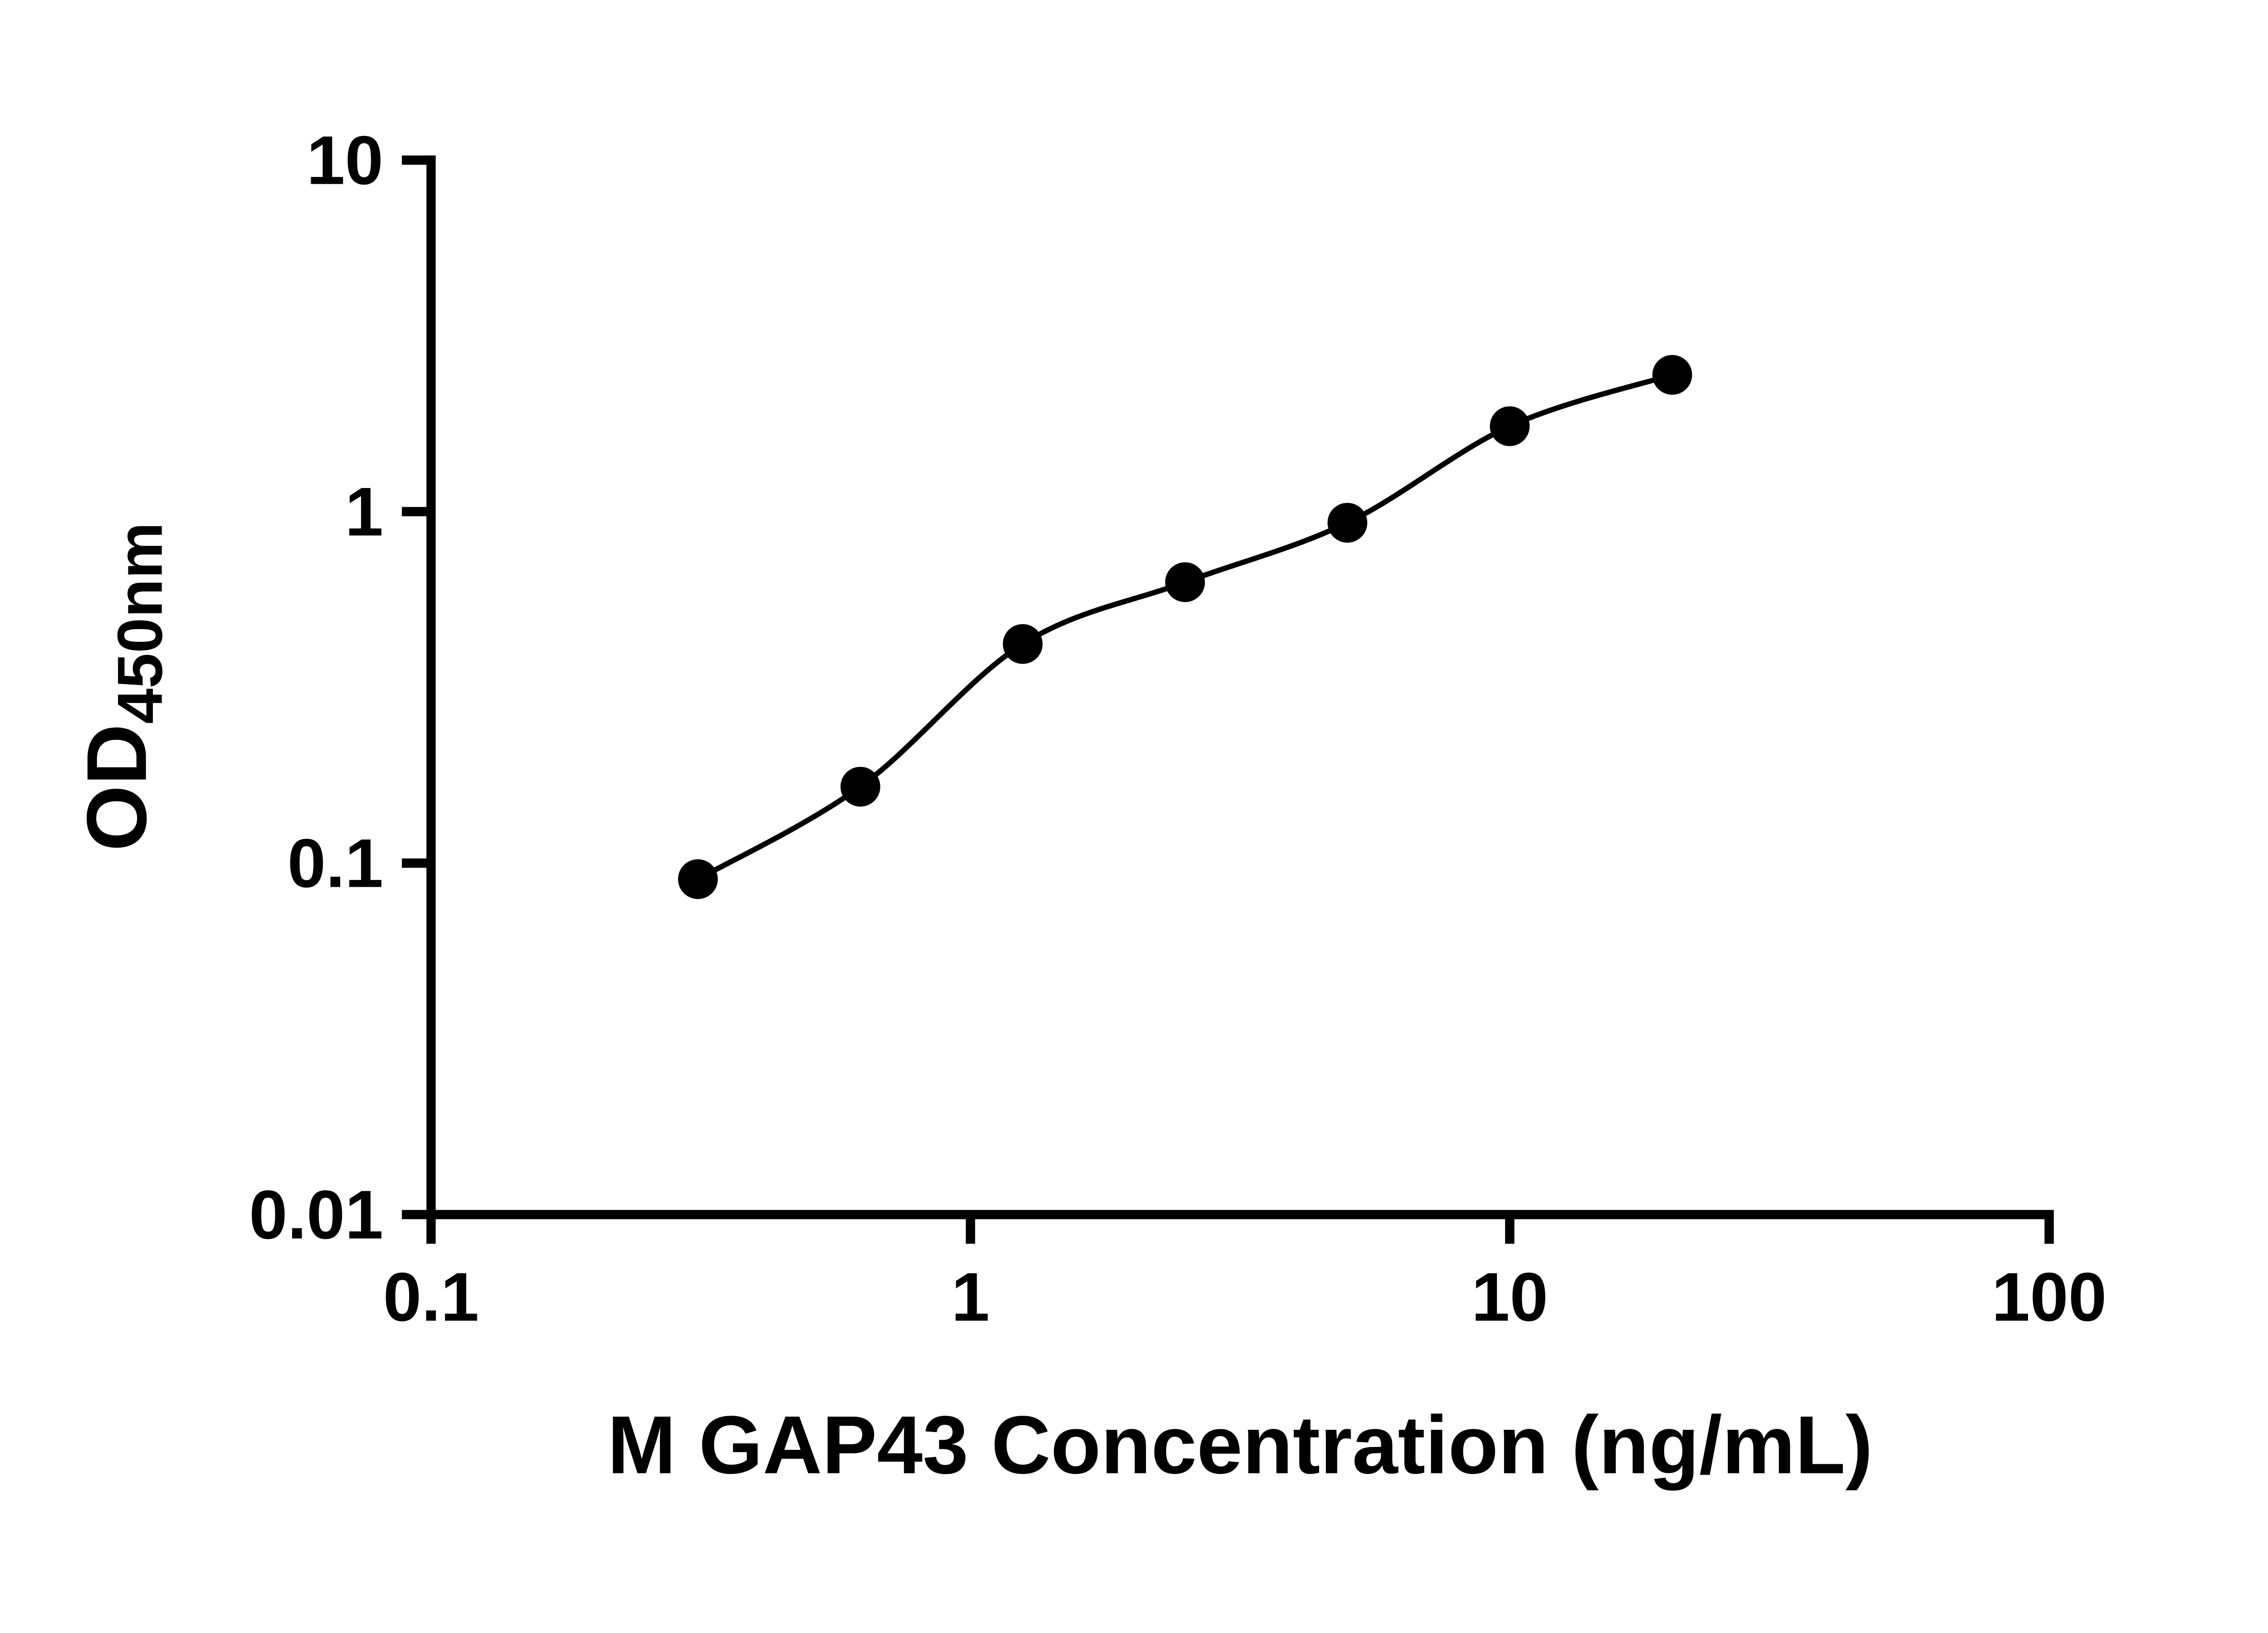  Describe the element at coordinates (336, 863) in the screenshot. I see `y-tick-label: 0.1` at that location.